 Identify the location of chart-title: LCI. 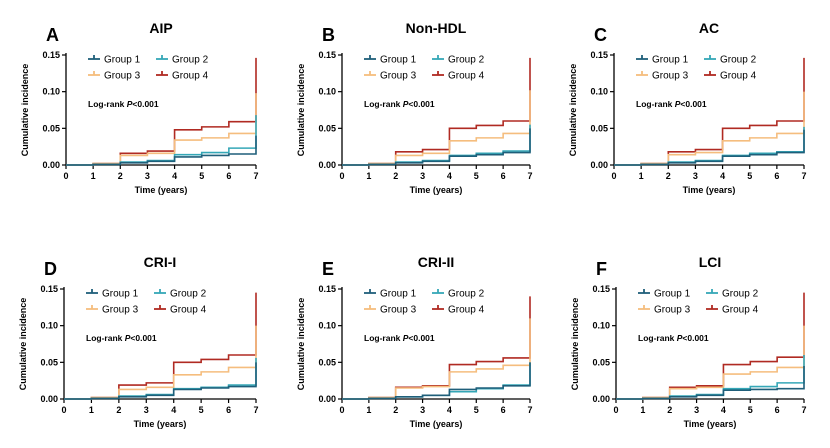
(710, 262).